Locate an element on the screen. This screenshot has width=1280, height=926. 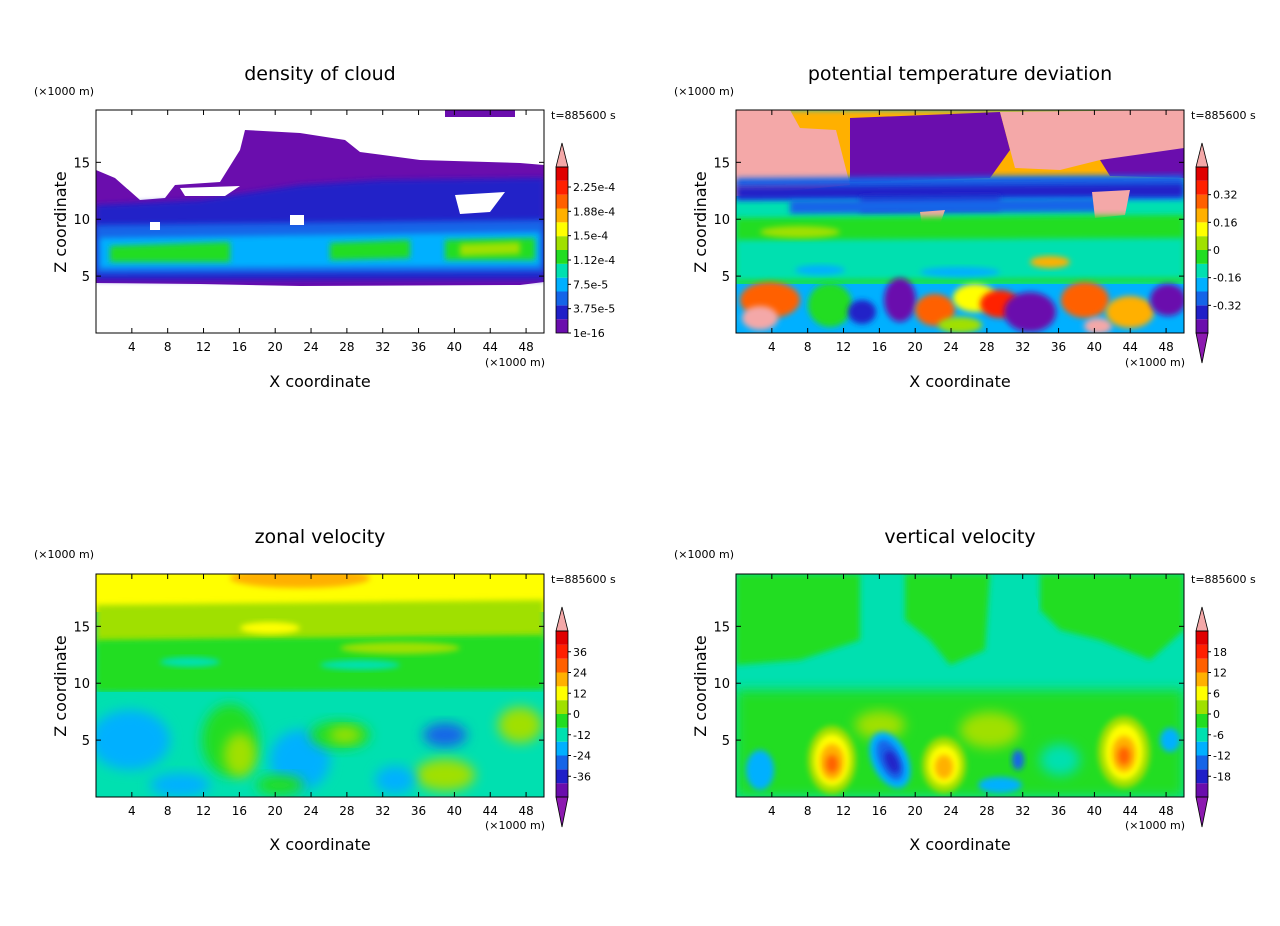
colorbar-label: 6 is located at coordinates (1216, 693).